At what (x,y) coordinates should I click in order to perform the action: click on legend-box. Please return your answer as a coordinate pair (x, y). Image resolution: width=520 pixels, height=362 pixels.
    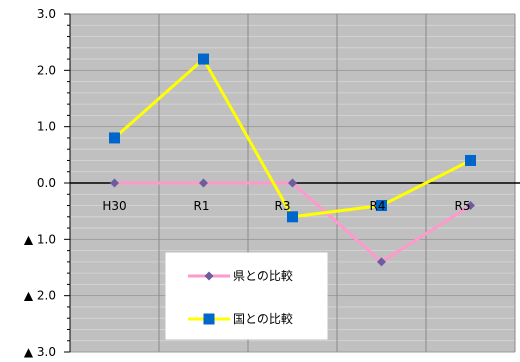
    Looking at the image, I should click on (246, 296).